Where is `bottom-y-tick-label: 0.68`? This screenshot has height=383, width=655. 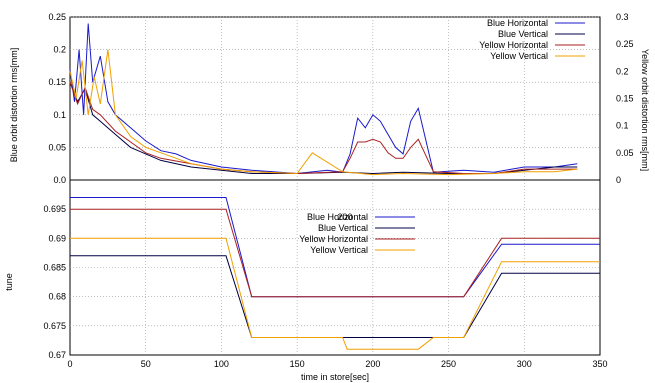 bottom-y-tick-label: 0.68 is located at coordinates (57, 297).